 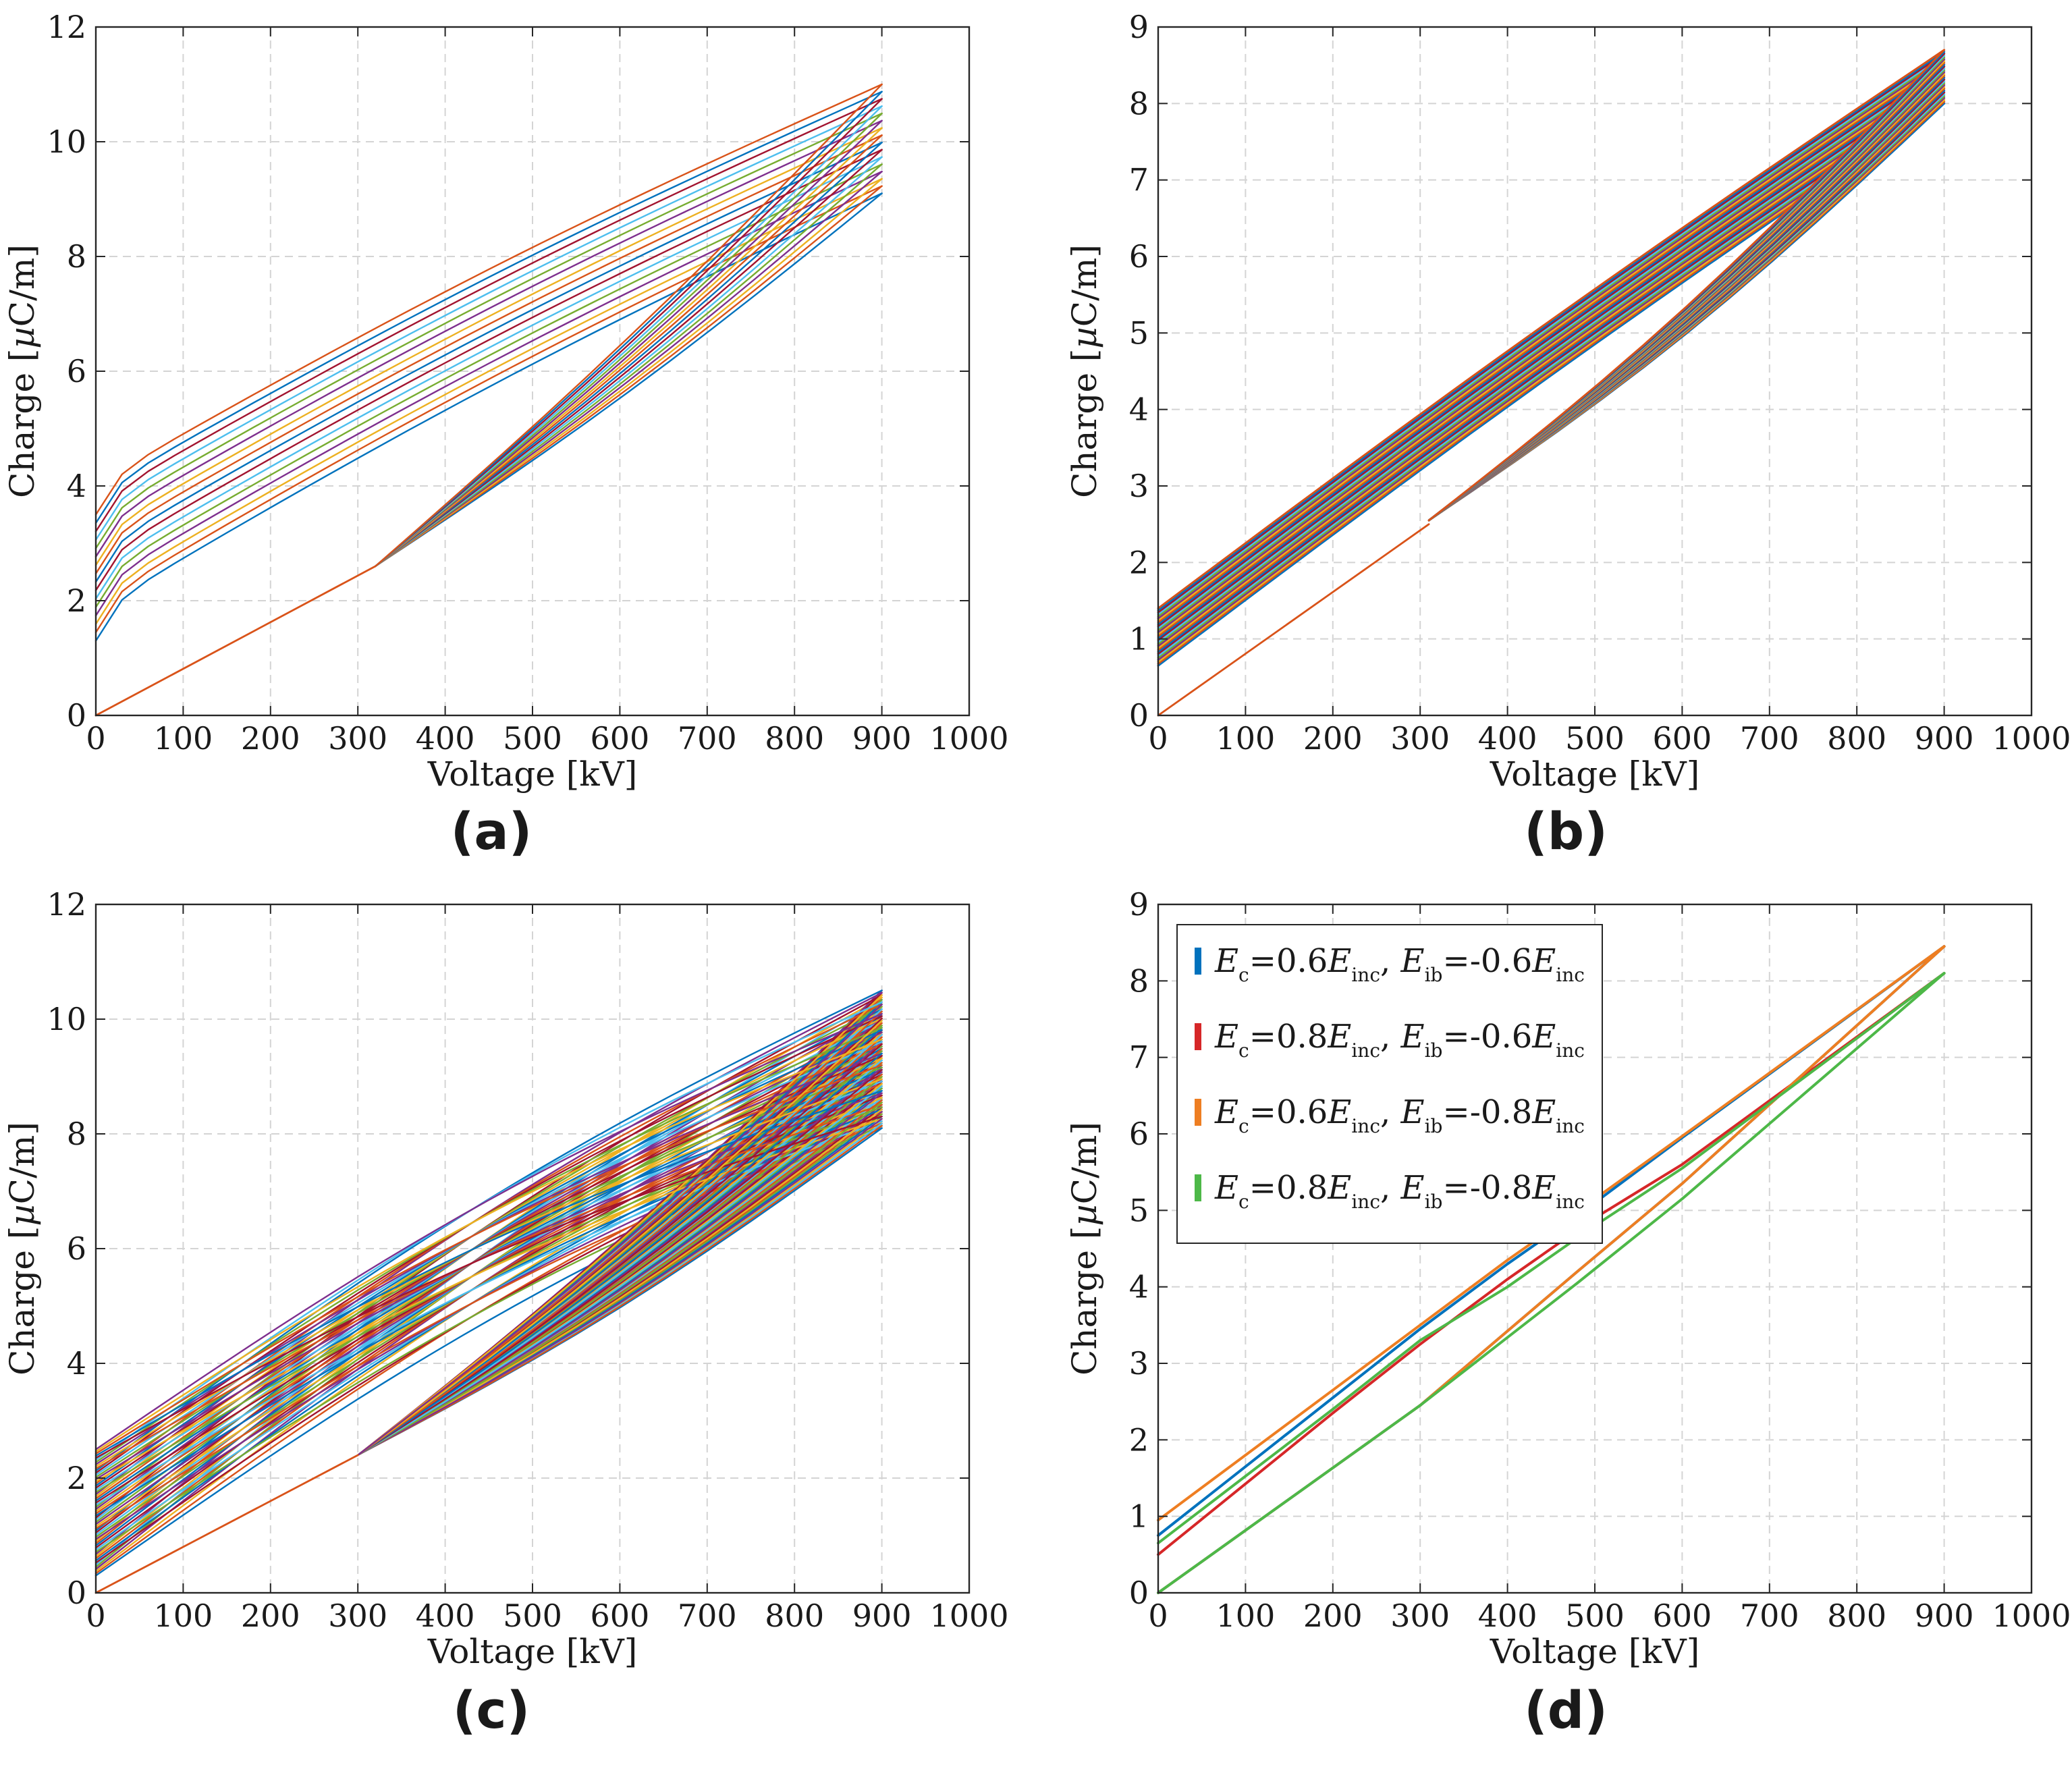 What do you see at coordinates (1566, 1710) in the screenshot?
I see `panel-label: (d)` at bounding box center [1566, 1710].